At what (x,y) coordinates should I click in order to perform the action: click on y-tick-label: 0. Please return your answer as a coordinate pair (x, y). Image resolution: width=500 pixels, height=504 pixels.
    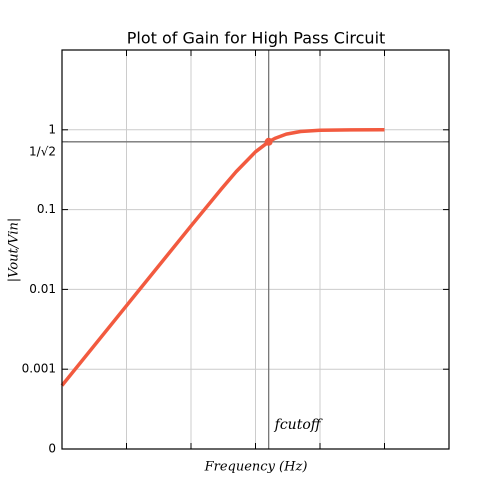
    Looking at the image, I should click on (52, 449).